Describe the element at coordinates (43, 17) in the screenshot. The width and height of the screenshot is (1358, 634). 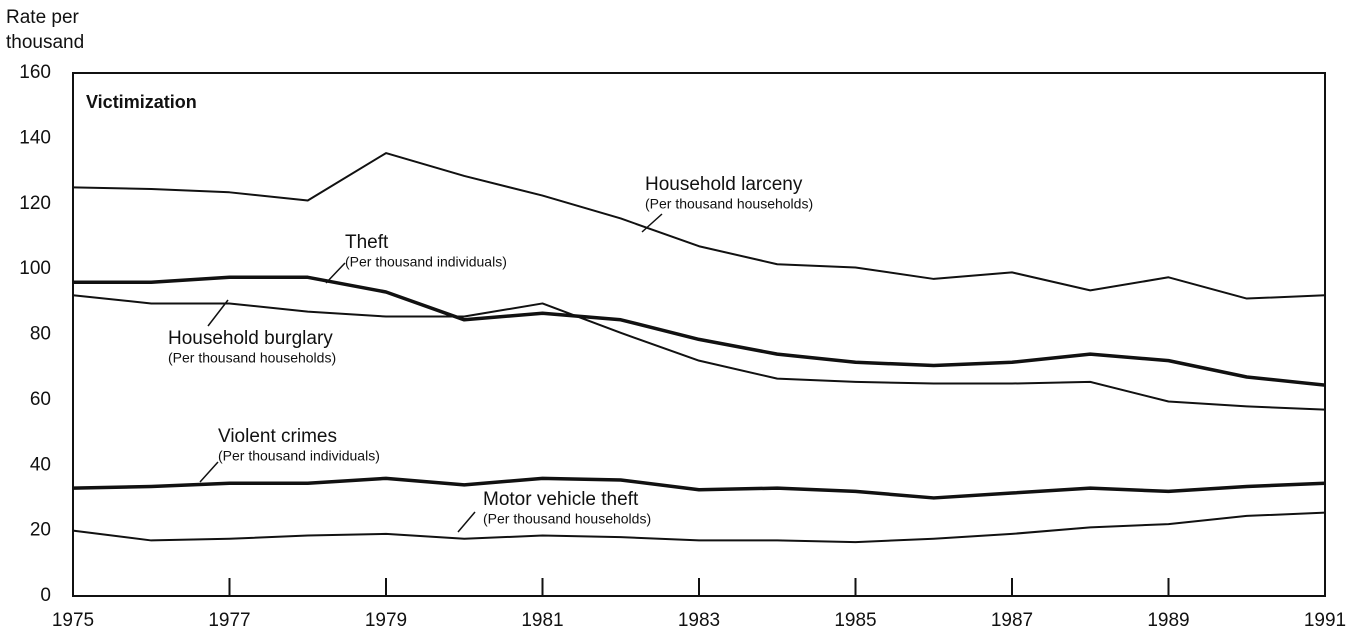
I see `y-axis-label: Rate per` at that location.